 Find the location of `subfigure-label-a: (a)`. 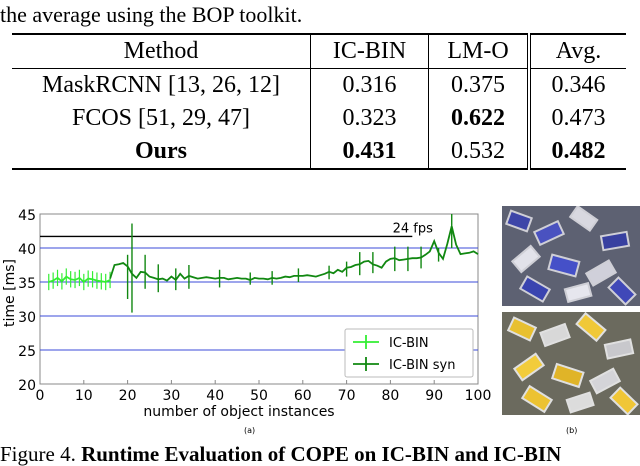

subfigure-label-a: (a) is located at coordinates (250, 430).